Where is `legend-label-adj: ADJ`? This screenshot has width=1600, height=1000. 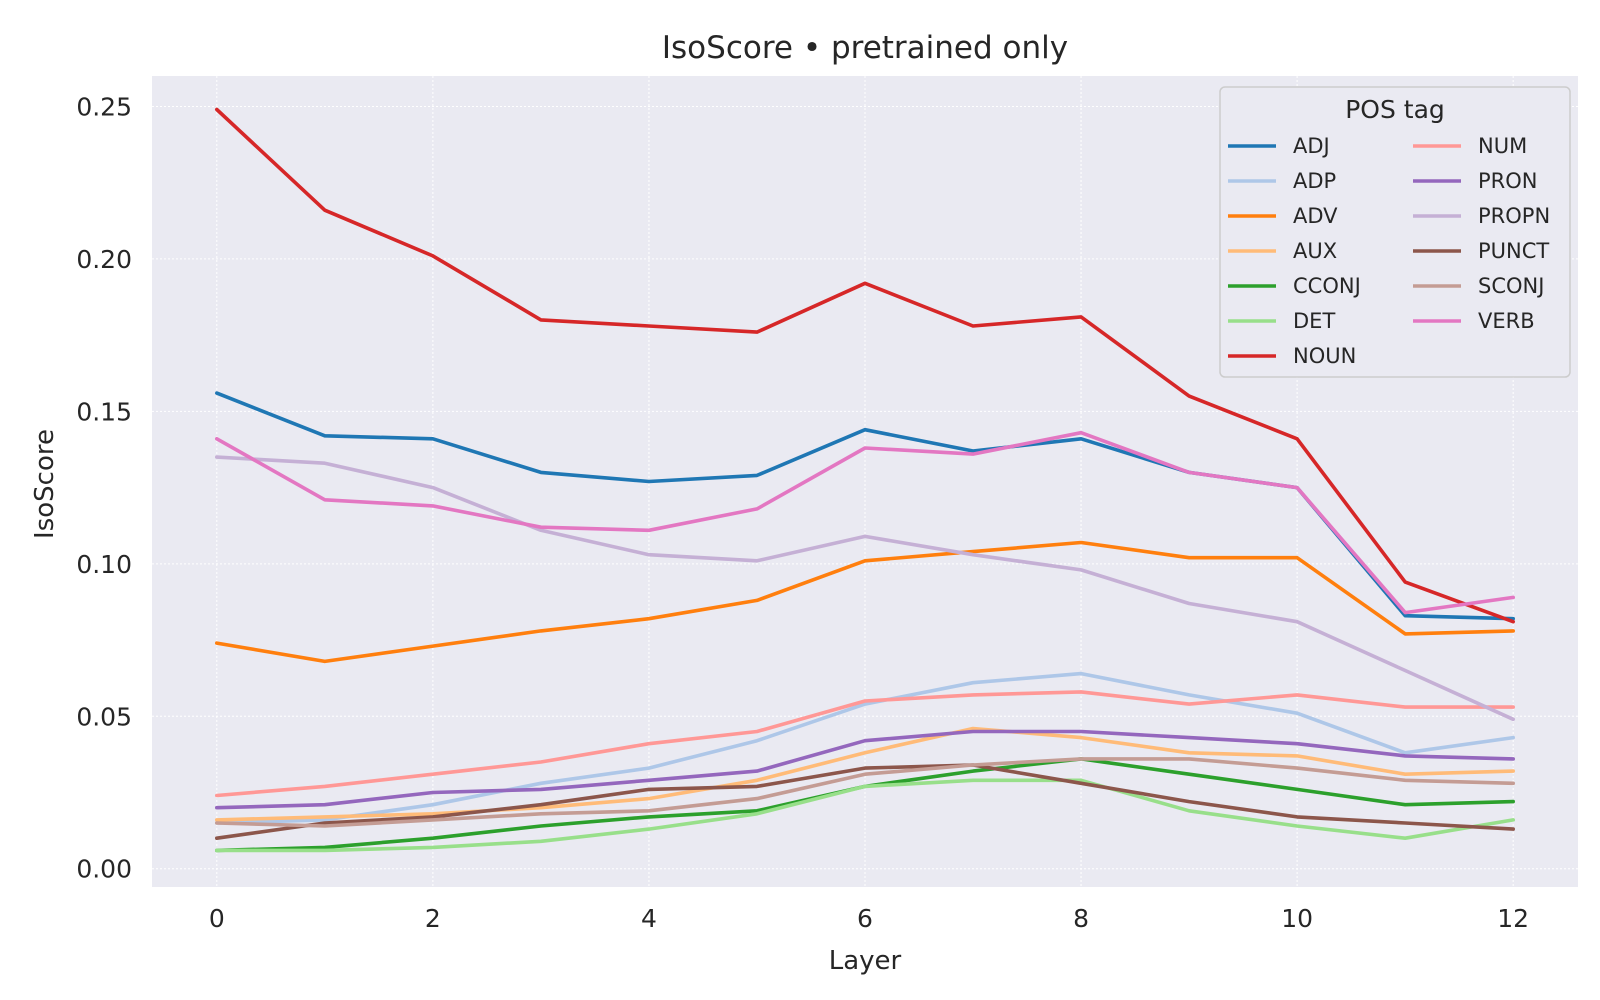 legend-label-adj: ADJ is located at coordinates (1311, 146).